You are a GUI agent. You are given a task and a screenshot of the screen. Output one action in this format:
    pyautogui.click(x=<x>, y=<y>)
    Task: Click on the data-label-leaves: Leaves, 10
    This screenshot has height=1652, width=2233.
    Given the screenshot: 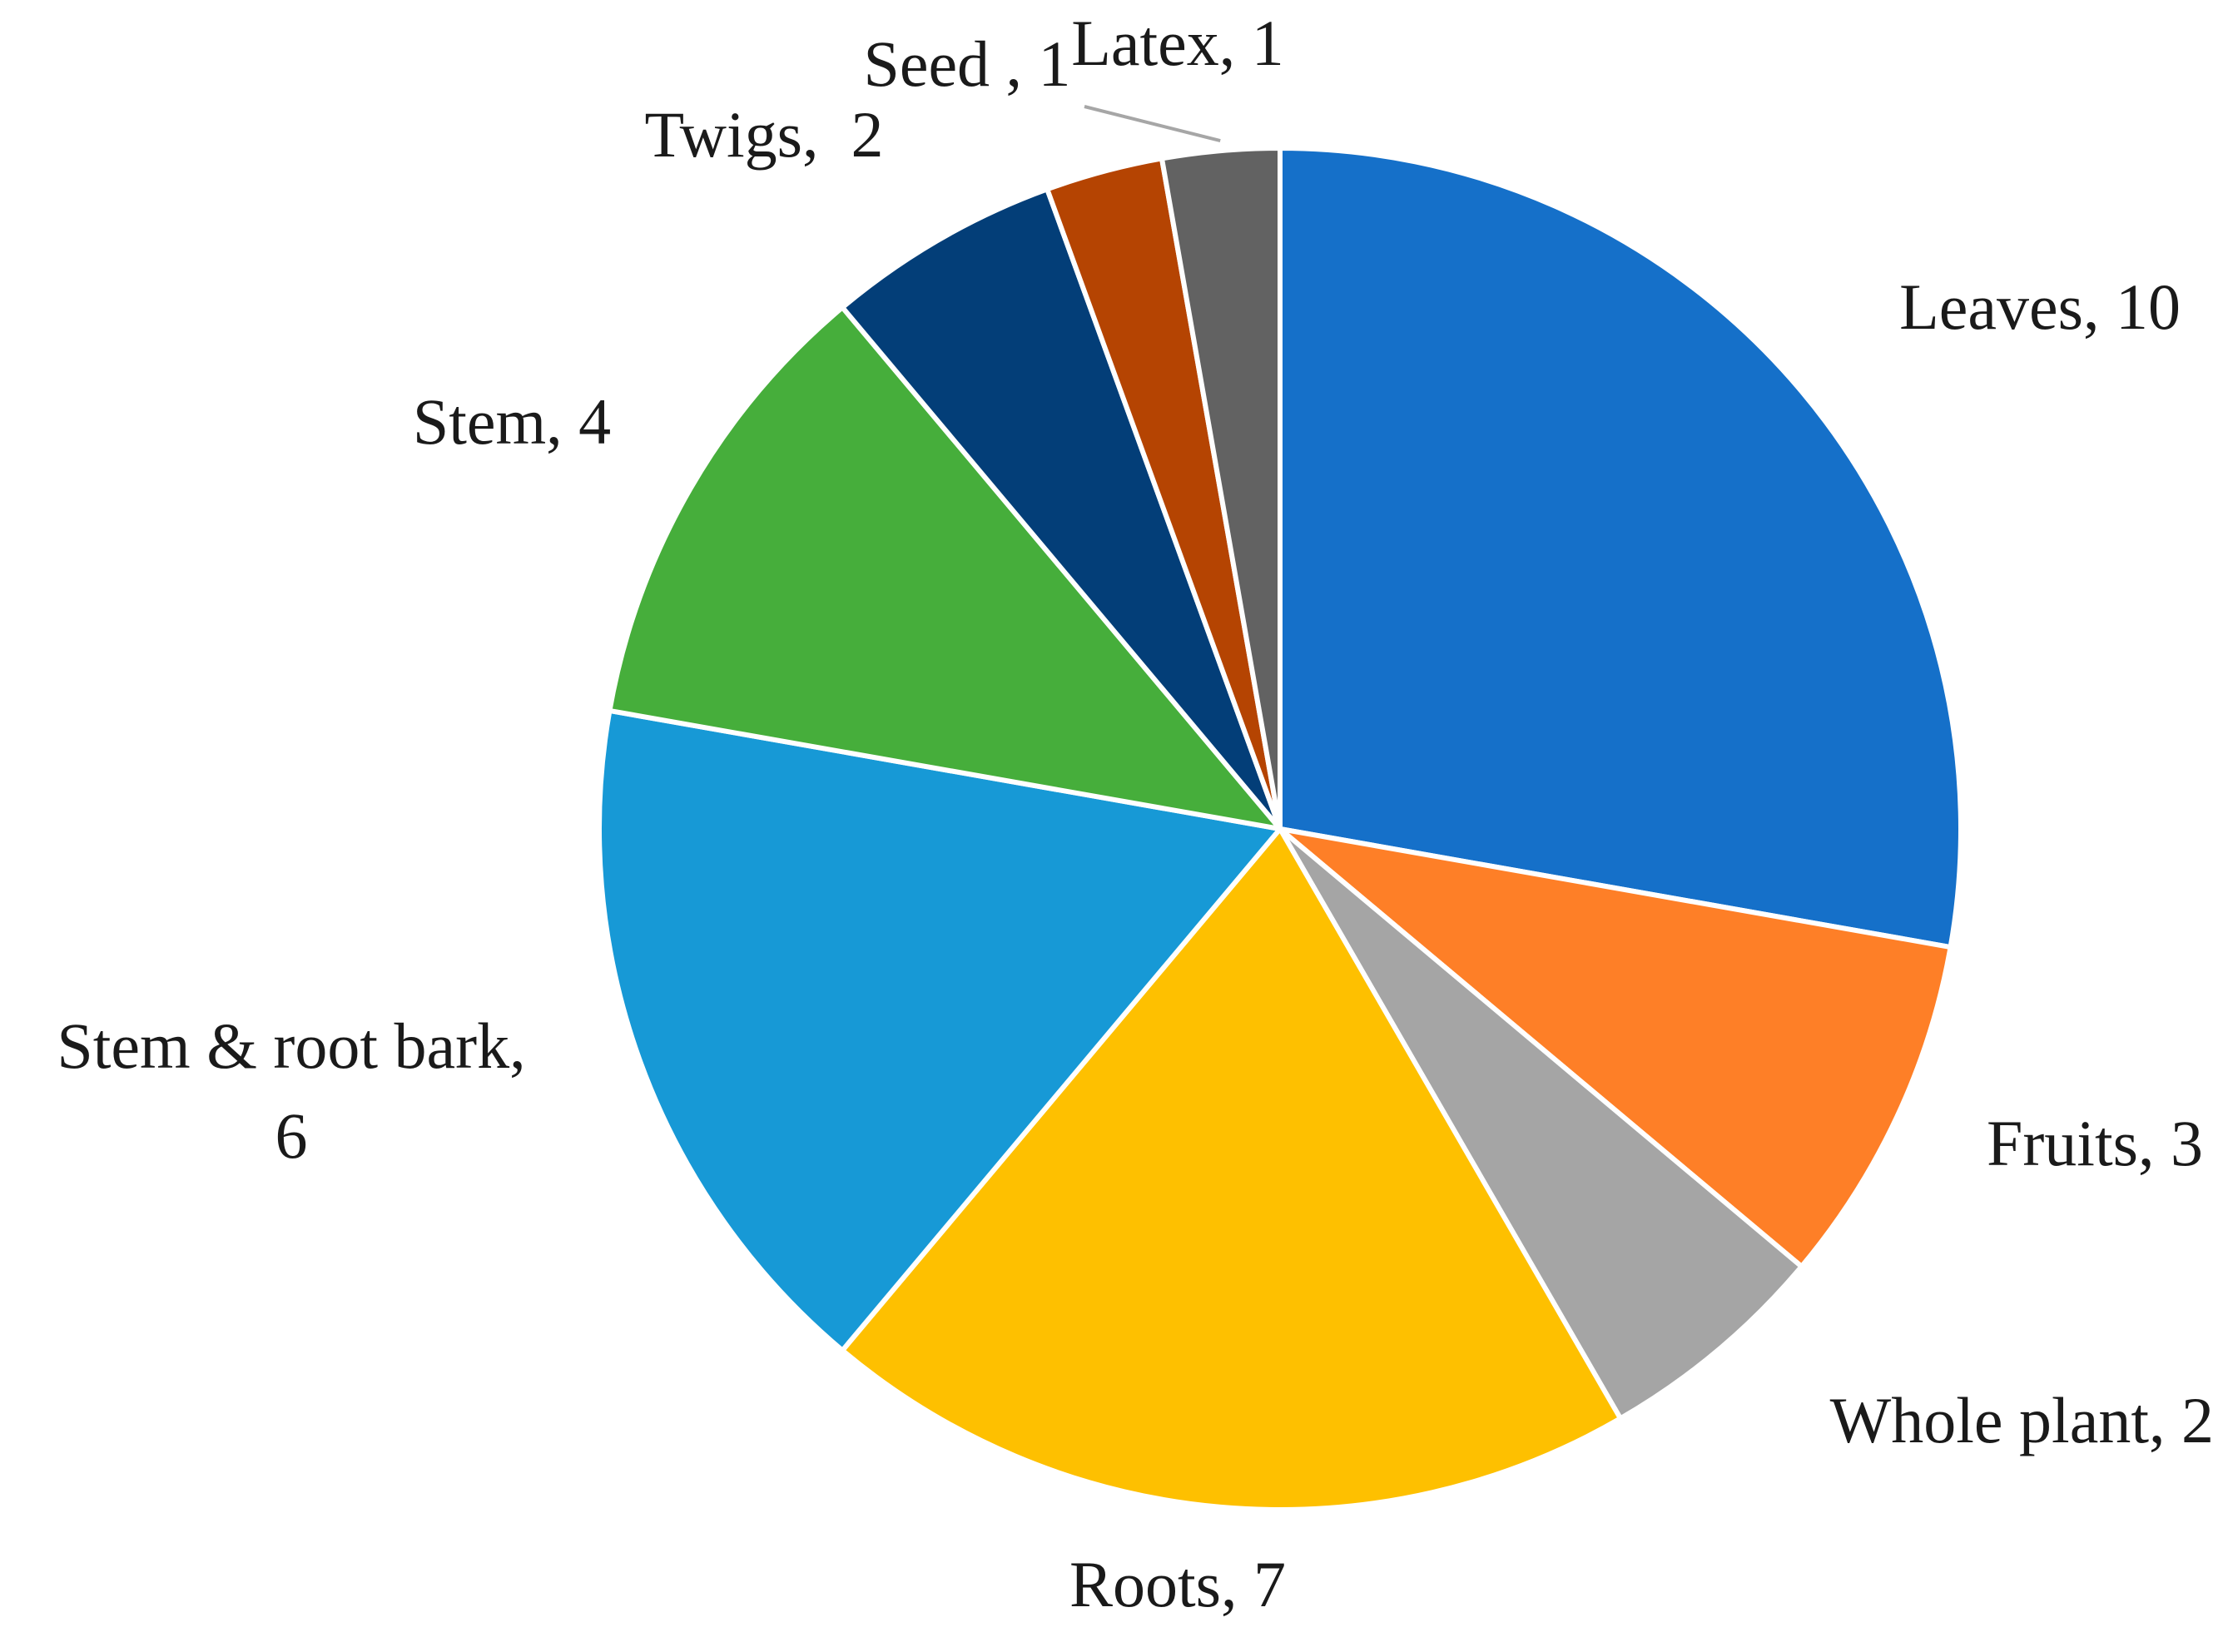 What is the action you would take?
    pyautogui.click(x=2040, y=306)
    